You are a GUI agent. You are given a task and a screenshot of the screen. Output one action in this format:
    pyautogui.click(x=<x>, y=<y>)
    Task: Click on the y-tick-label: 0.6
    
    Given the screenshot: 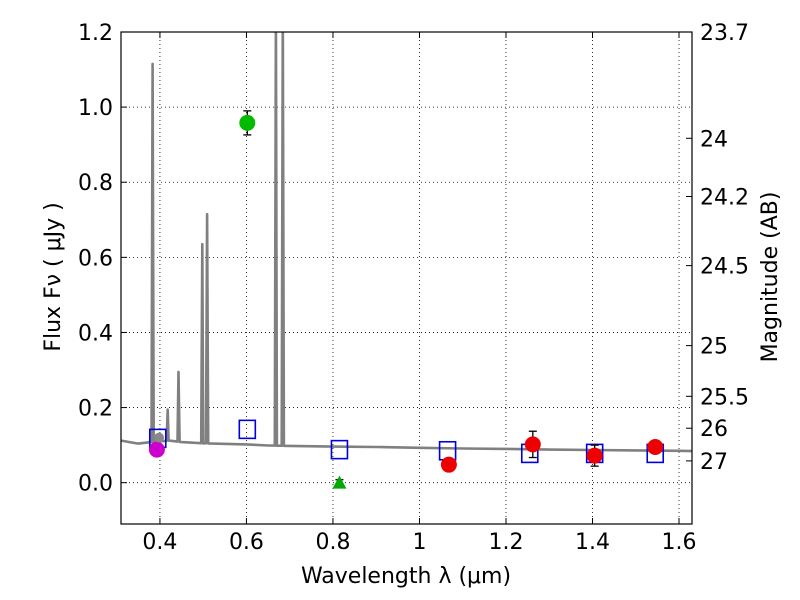 What is the action you would take?
    pyautogui.click(x=95, y=258)
    